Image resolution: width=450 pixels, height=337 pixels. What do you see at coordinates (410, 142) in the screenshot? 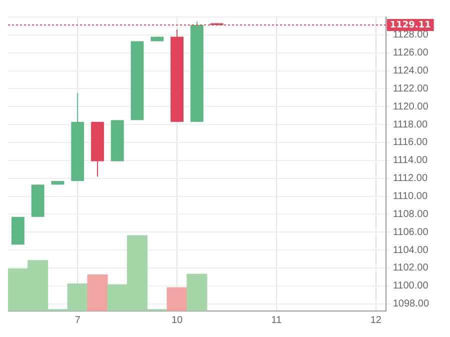
I see `y-tick-label: 1116.00` at bounding box center [410, 142].